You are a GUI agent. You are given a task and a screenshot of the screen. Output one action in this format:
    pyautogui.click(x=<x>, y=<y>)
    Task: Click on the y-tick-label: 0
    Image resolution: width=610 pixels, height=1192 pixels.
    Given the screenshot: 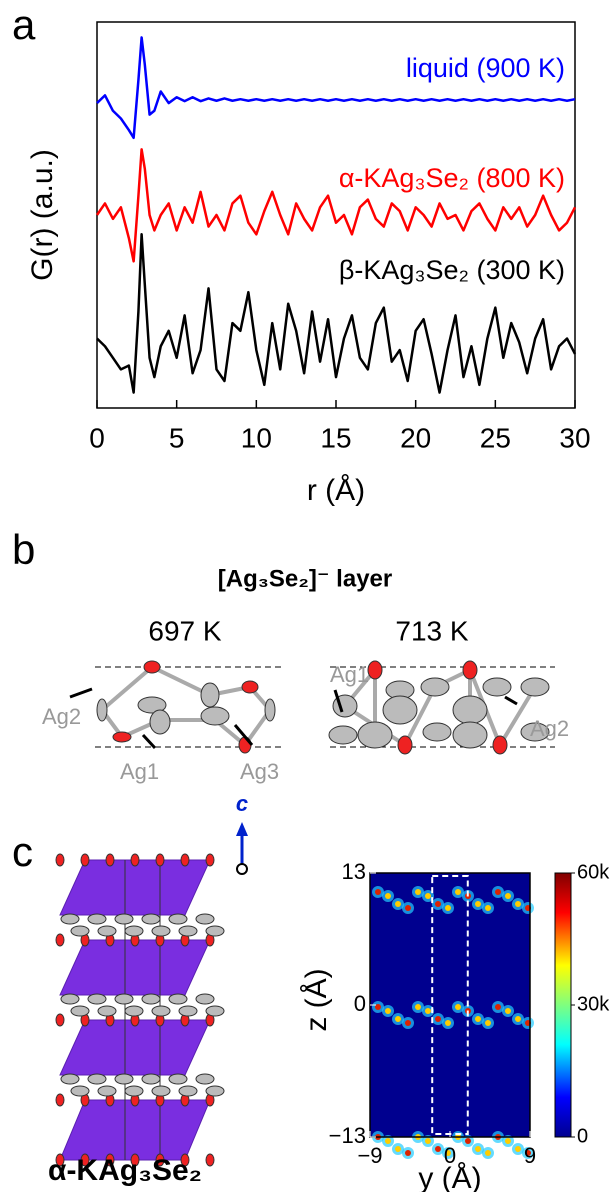 What is the action you would take?
    pyautogui.click(x=360, y=1003)
    